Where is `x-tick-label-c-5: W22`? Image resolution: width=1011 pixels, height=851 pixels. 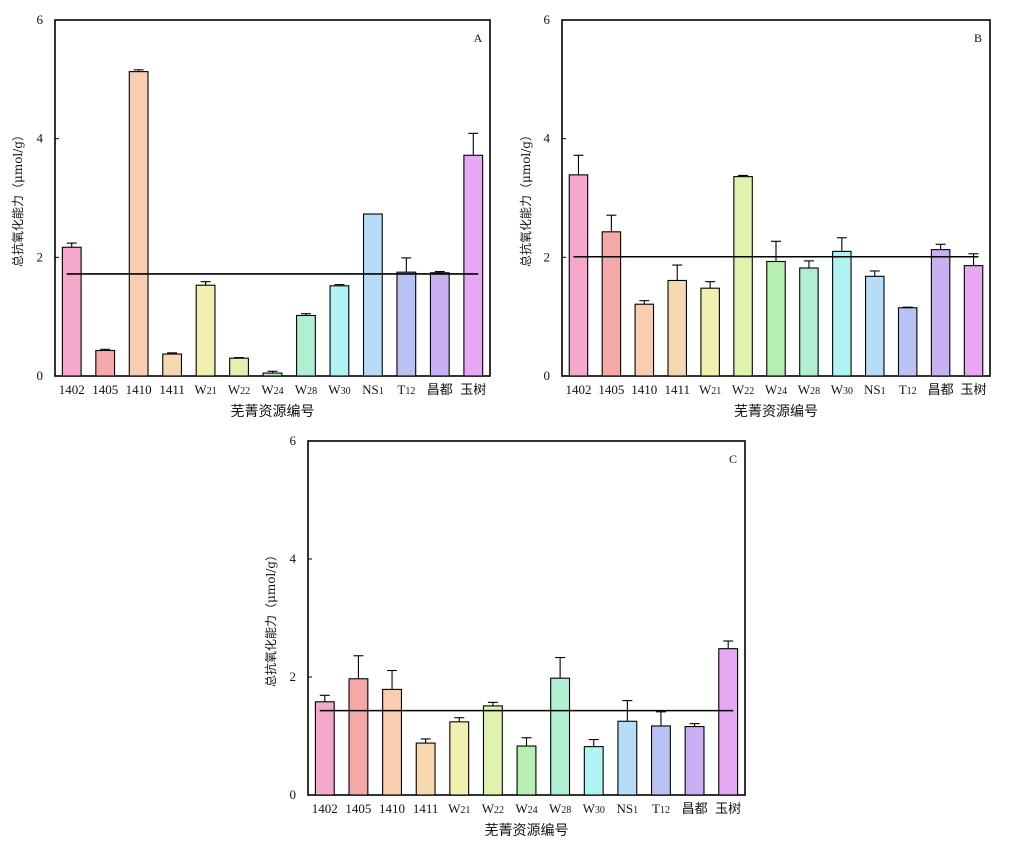 x-tick-label-c-5: W22 is located at coordinates (493, 808).